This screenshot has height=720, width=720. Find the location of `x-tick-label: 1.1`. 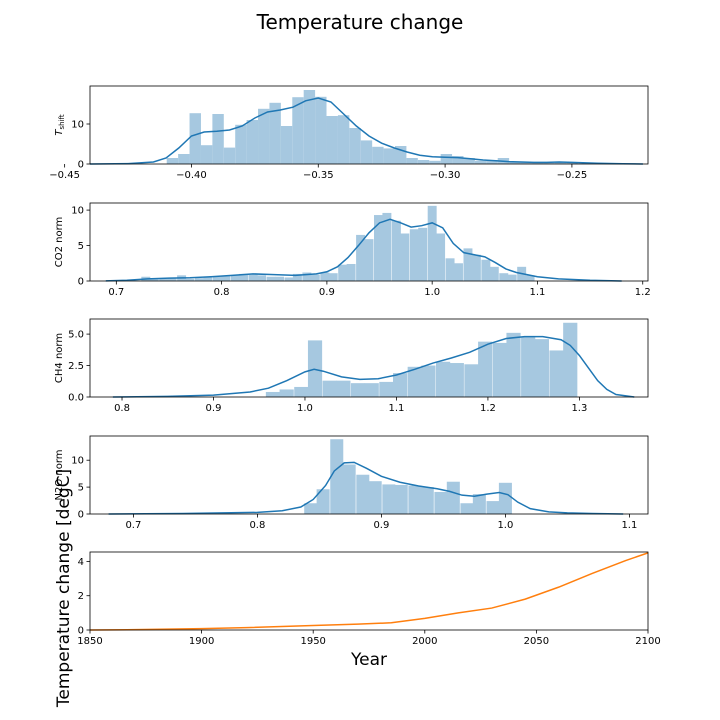

x-tick-label: 1.1 is located at coordinates (629, 525).